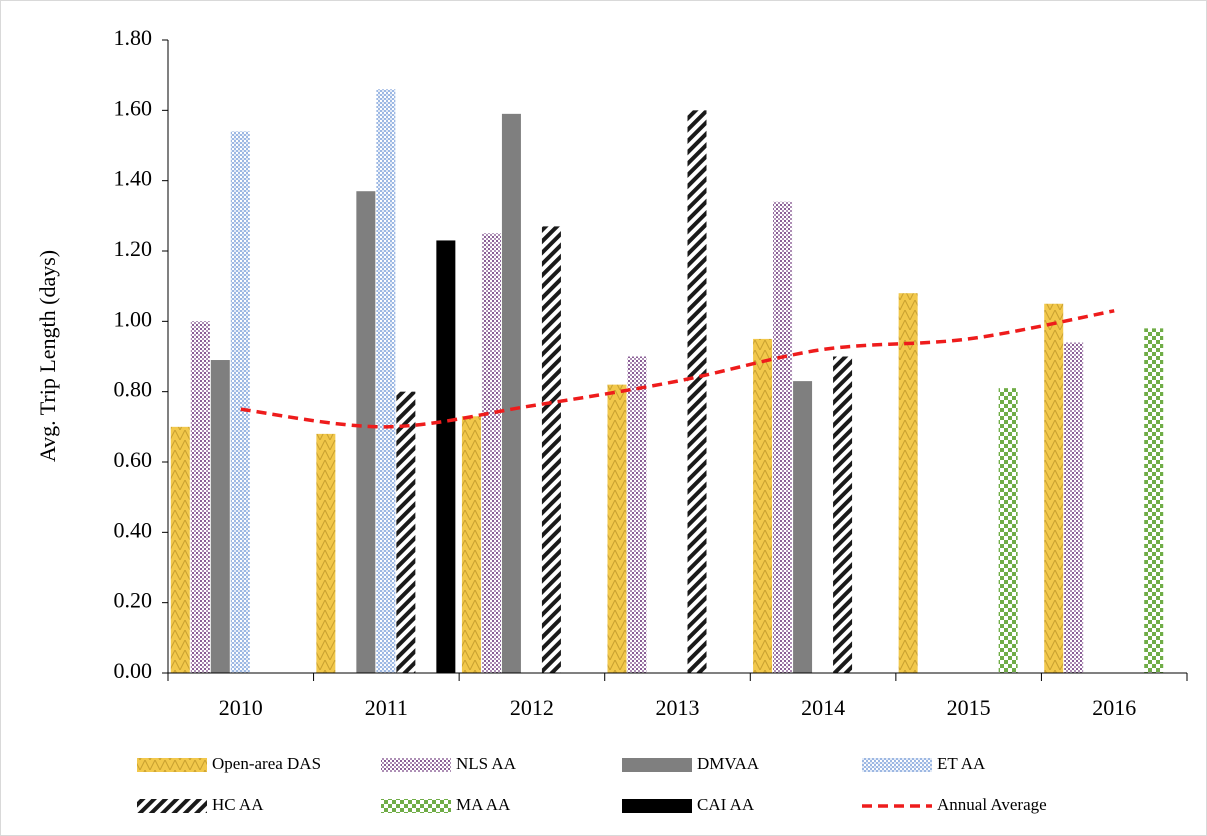 This screenshot has width=1207, height=836. Describe the element at coordinates (133, 107) in the screenshot. I see `y-tick-label: 1.60` at that location.